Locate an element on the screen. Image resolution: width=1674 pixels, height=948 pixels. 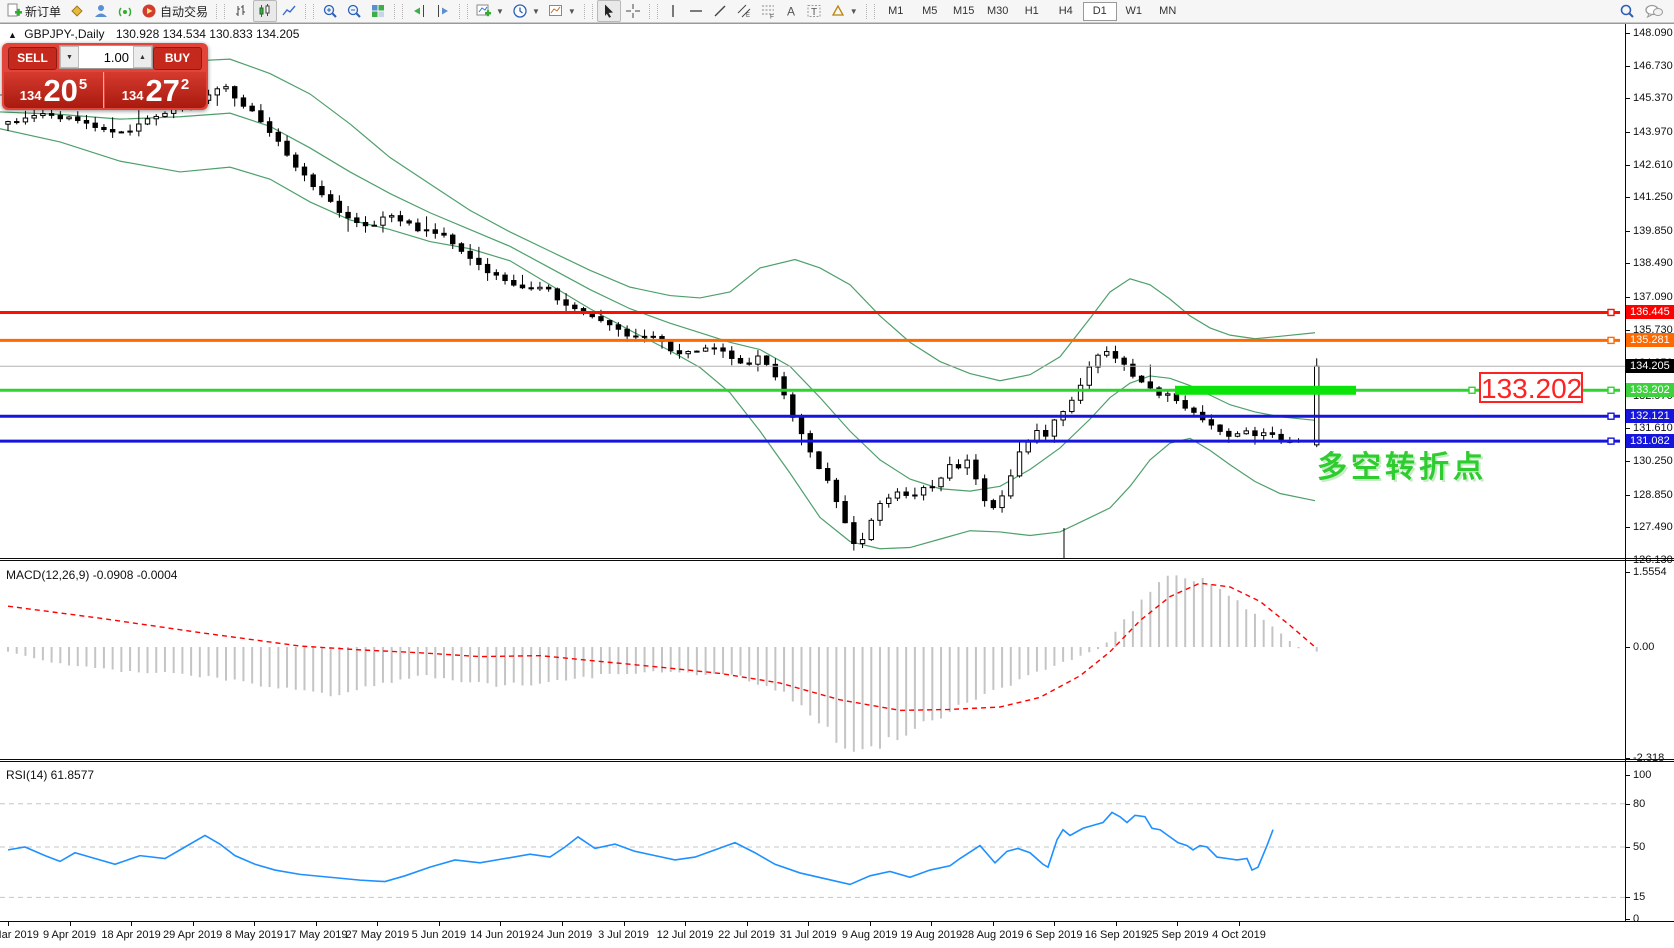
text-label-button: T is located at coordinates (814, 11).